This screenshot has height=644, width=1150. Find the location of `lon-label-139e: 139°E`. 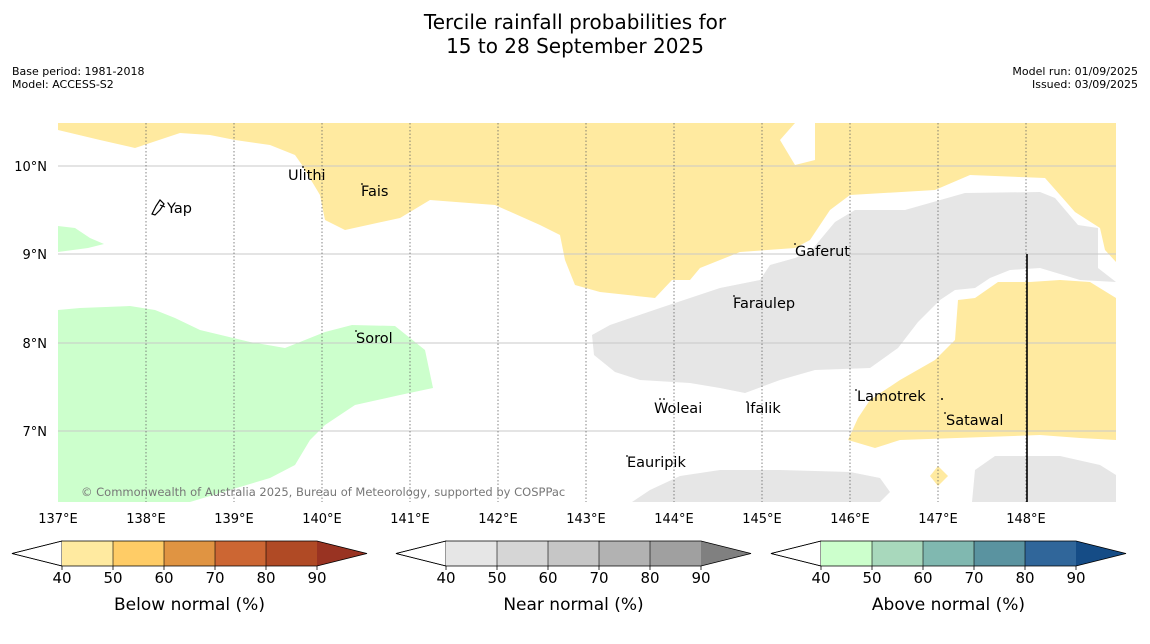

lon-label-139e: 139°E is located at coordinates (234, 519).